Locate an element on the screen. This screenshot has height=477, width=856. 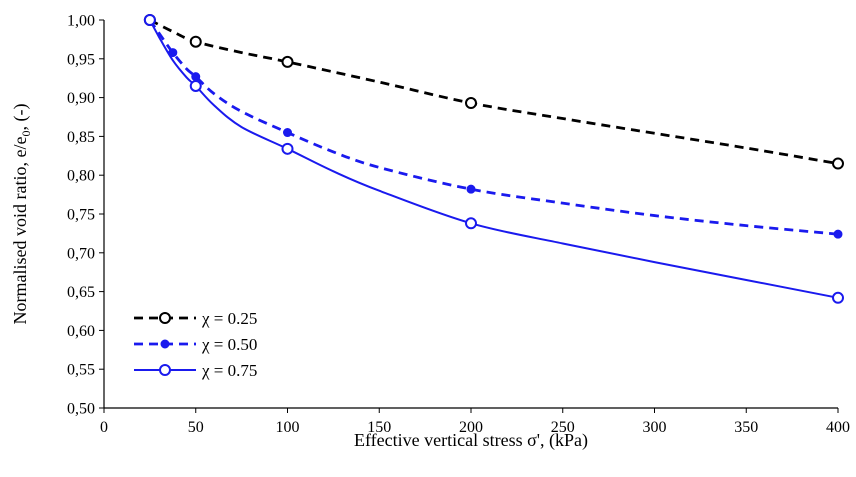
x-tick-label: 300 is located at coordinates (655, 427).